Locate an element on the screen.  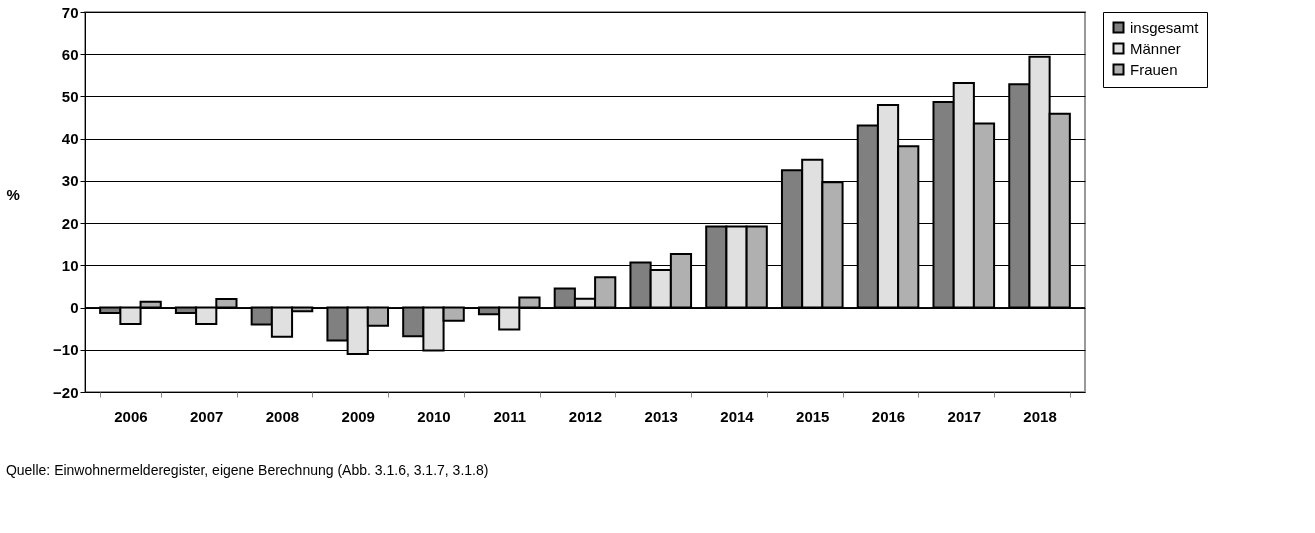
x-tick-label: 2013 is located at coordinates (661, 416).